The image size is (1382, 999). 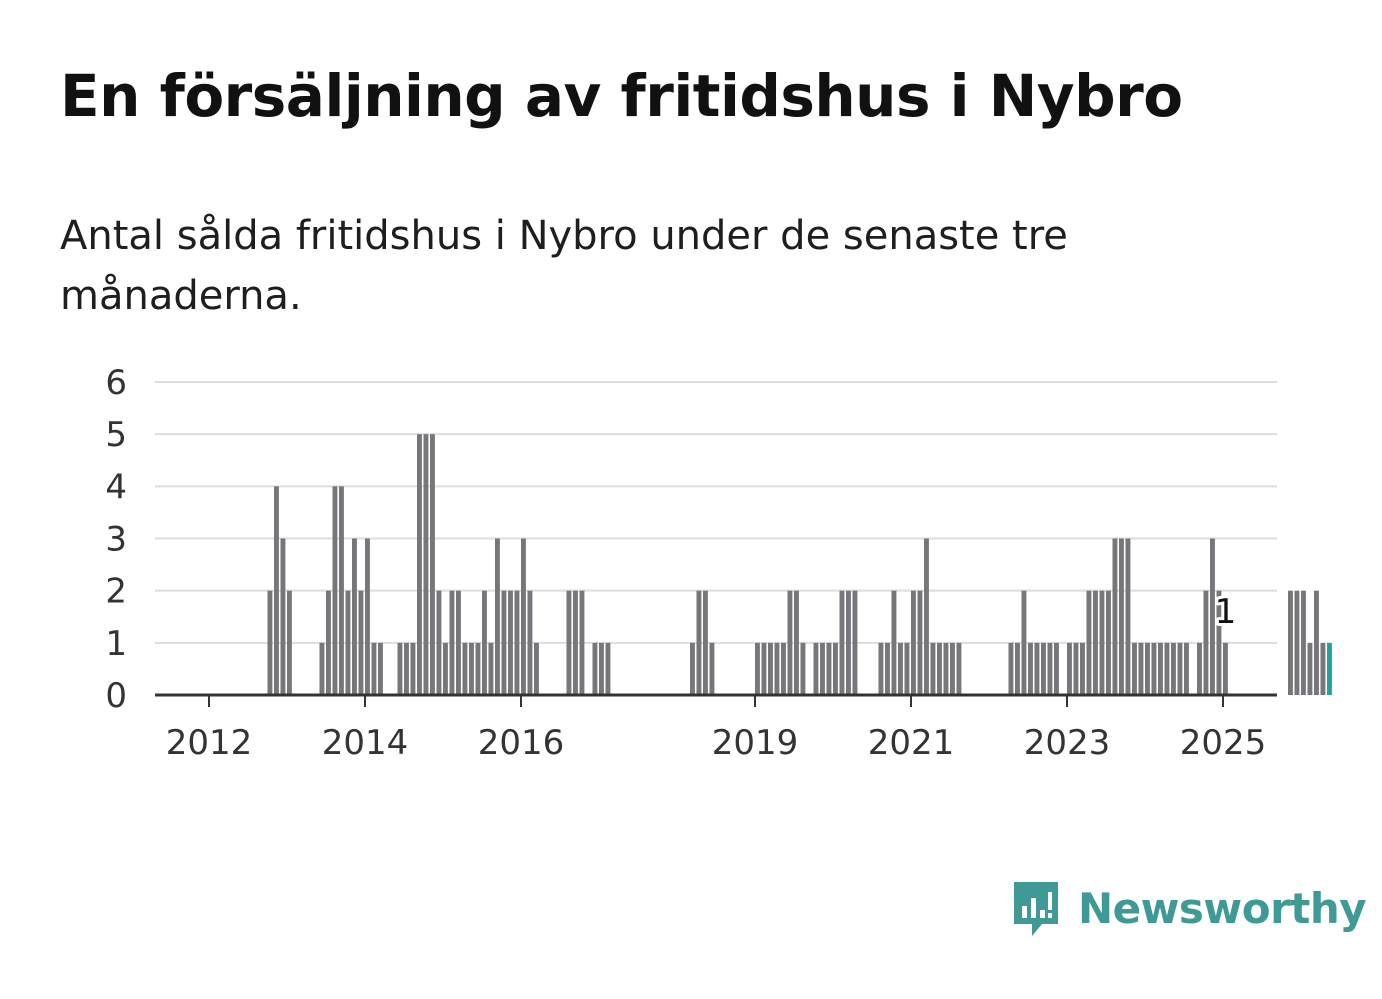 I want to click on newsworthy-logo: Newsworthy, so click(x=1188, y=908).